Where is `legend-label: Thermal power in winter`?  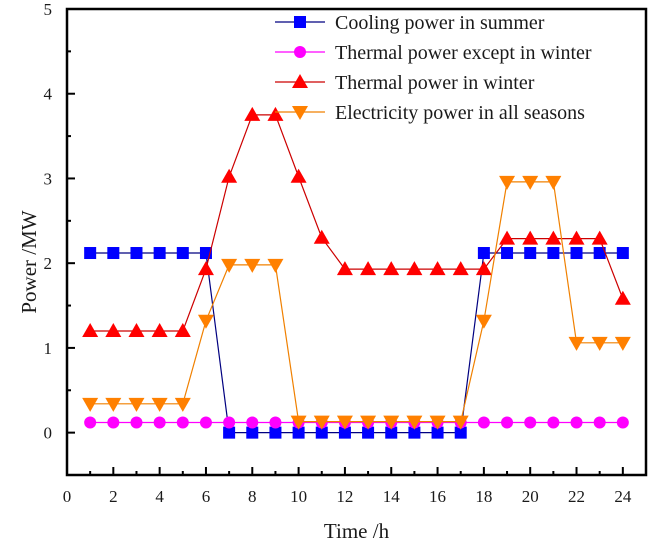
legend-label: Thermal power in winter is located at coordinates (435, 83).